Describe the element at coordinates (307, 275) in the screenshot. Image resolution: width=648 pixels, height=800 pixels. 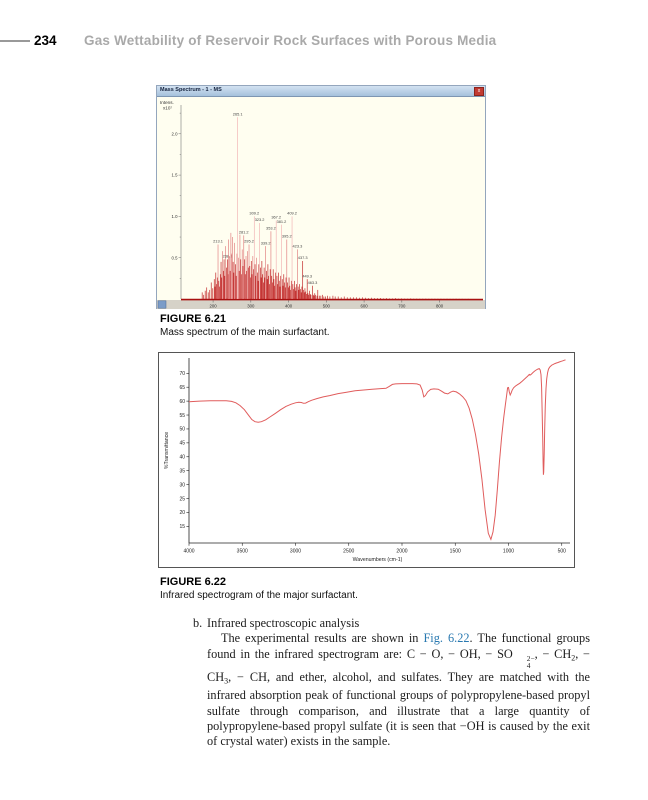
I see `svg-text: 449.3` at that location.